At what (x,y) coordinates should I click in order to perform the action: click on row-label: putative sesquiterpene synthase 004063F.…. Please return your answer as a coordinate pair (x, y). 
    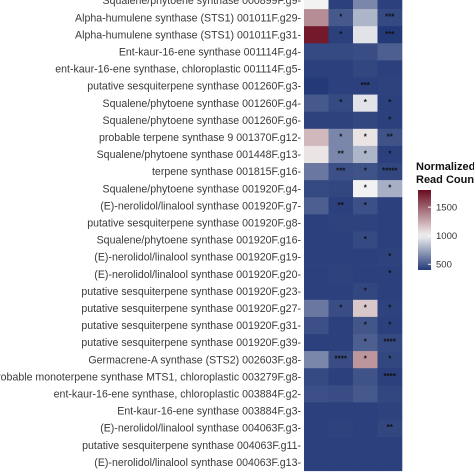
    Looking at the image, I should click on (191, 446).